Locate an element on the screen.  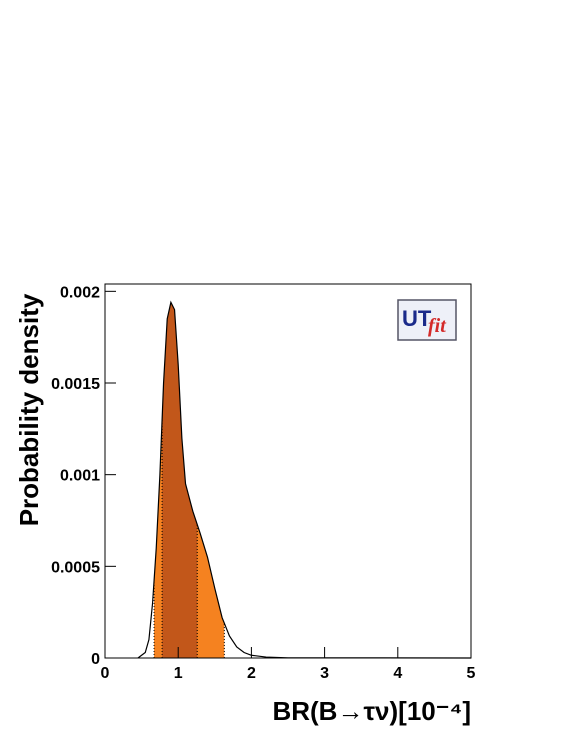
x-tick-label: 5 is located at coordinates (471, 673).